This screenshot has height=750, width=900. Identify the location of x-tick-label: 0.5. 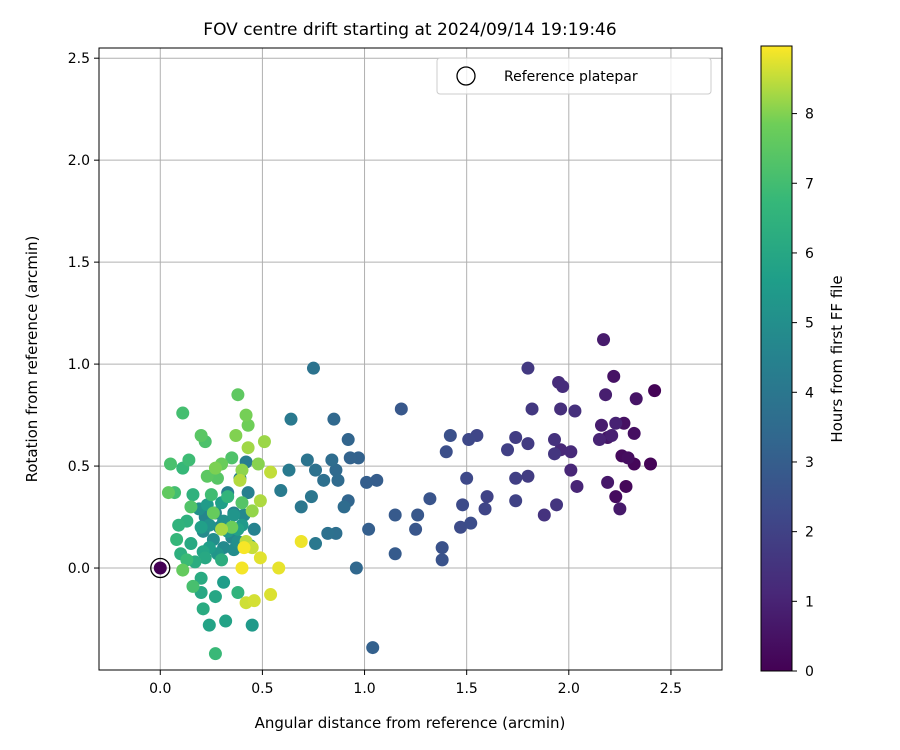
(262, 689).